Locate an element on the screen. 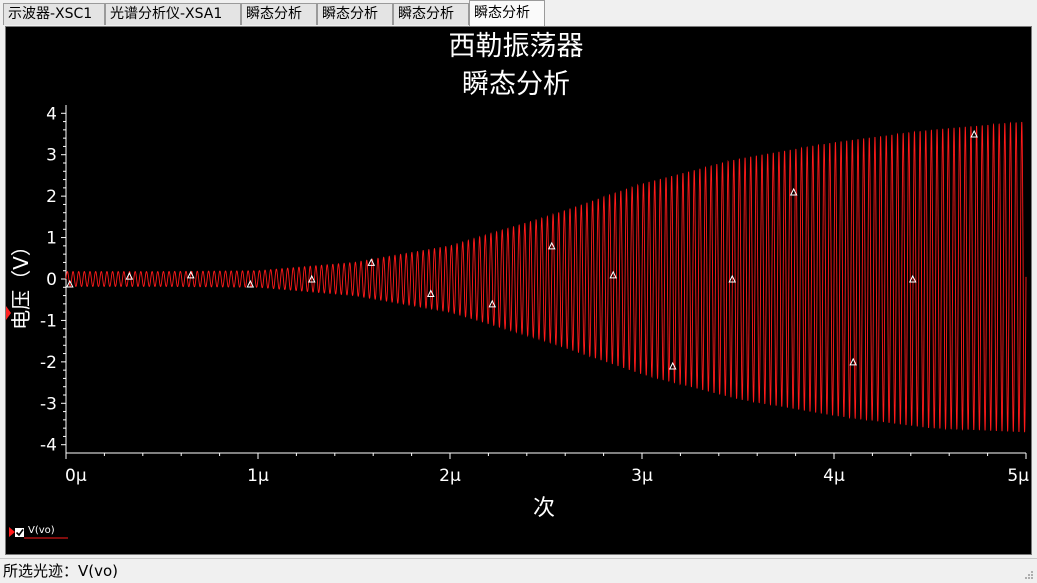 The height and width of the screenshot is (583, 1037). legend-label: V(vo) is located at coordinates (41, 530).